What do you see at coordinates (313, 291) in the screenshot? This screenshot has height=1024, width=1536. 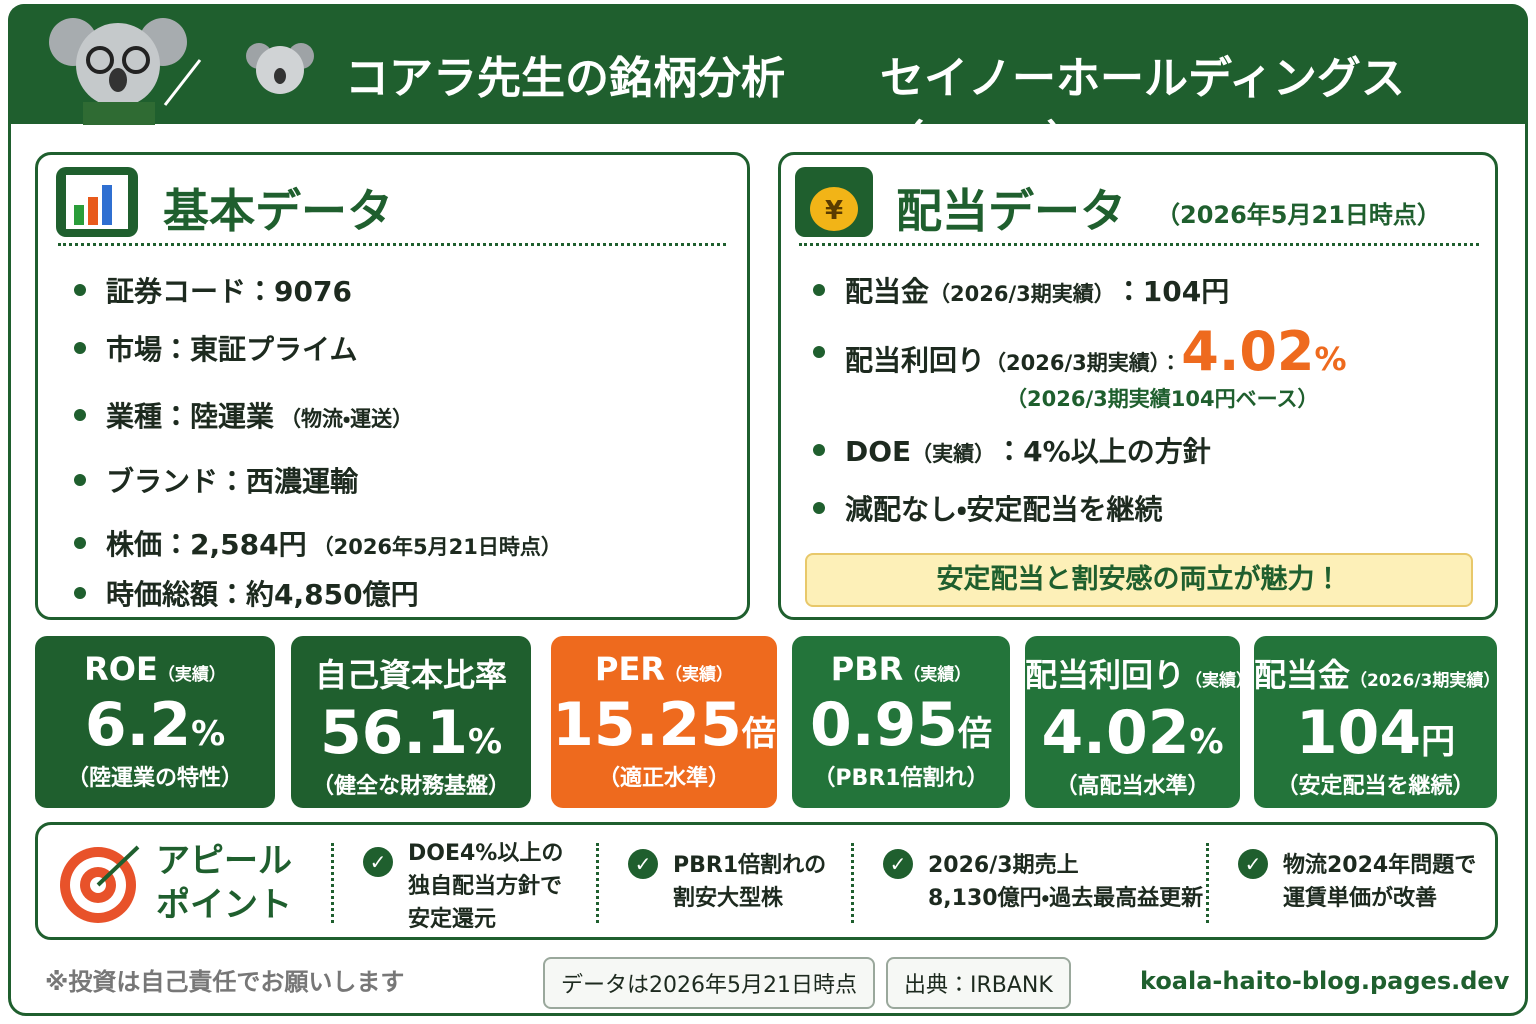 I see `value: 9076` at bounding box center [313, 291].